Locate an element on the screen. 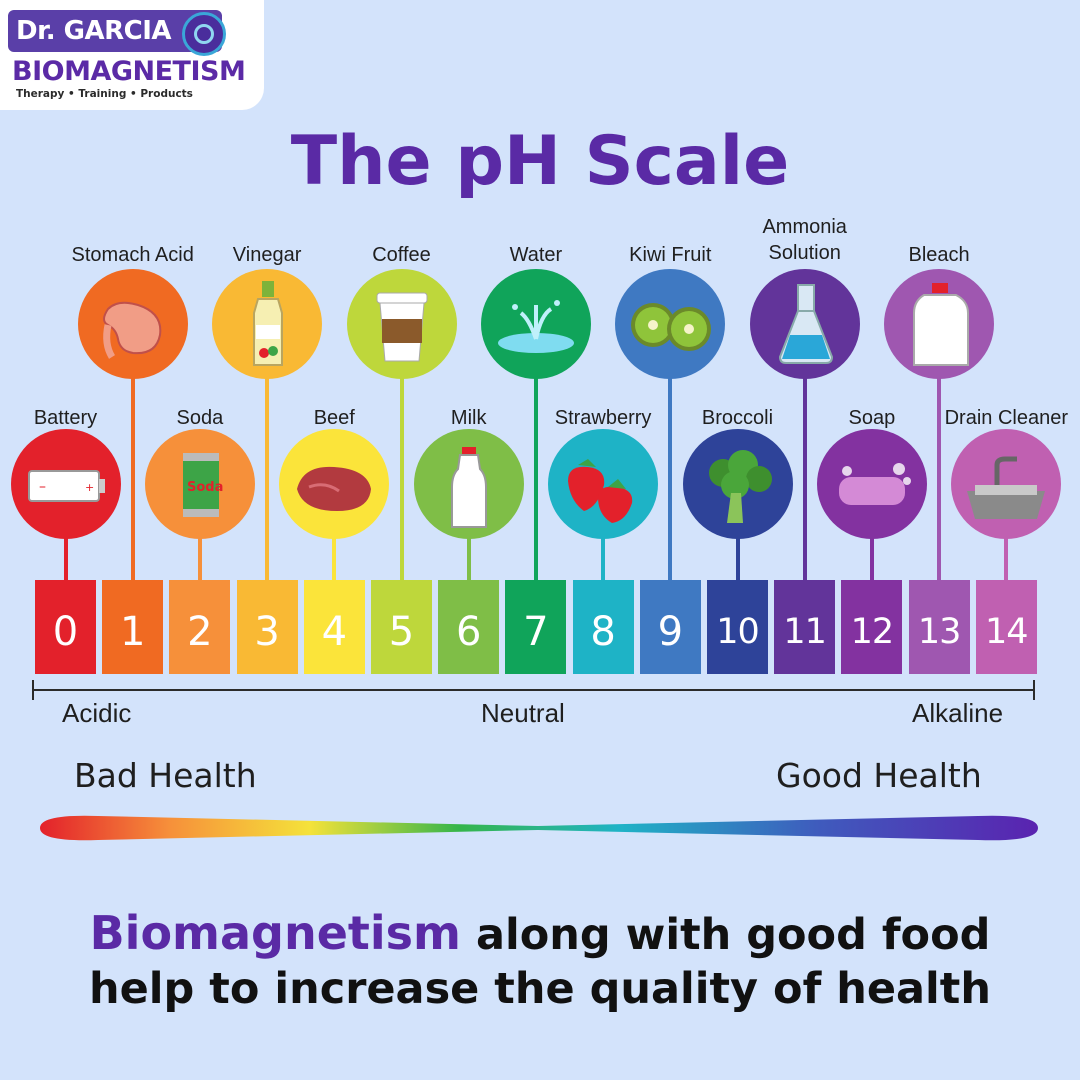 This screenshot has height=1080, width=1080. stem-milk-bottle is located at coordinates (468, 554).